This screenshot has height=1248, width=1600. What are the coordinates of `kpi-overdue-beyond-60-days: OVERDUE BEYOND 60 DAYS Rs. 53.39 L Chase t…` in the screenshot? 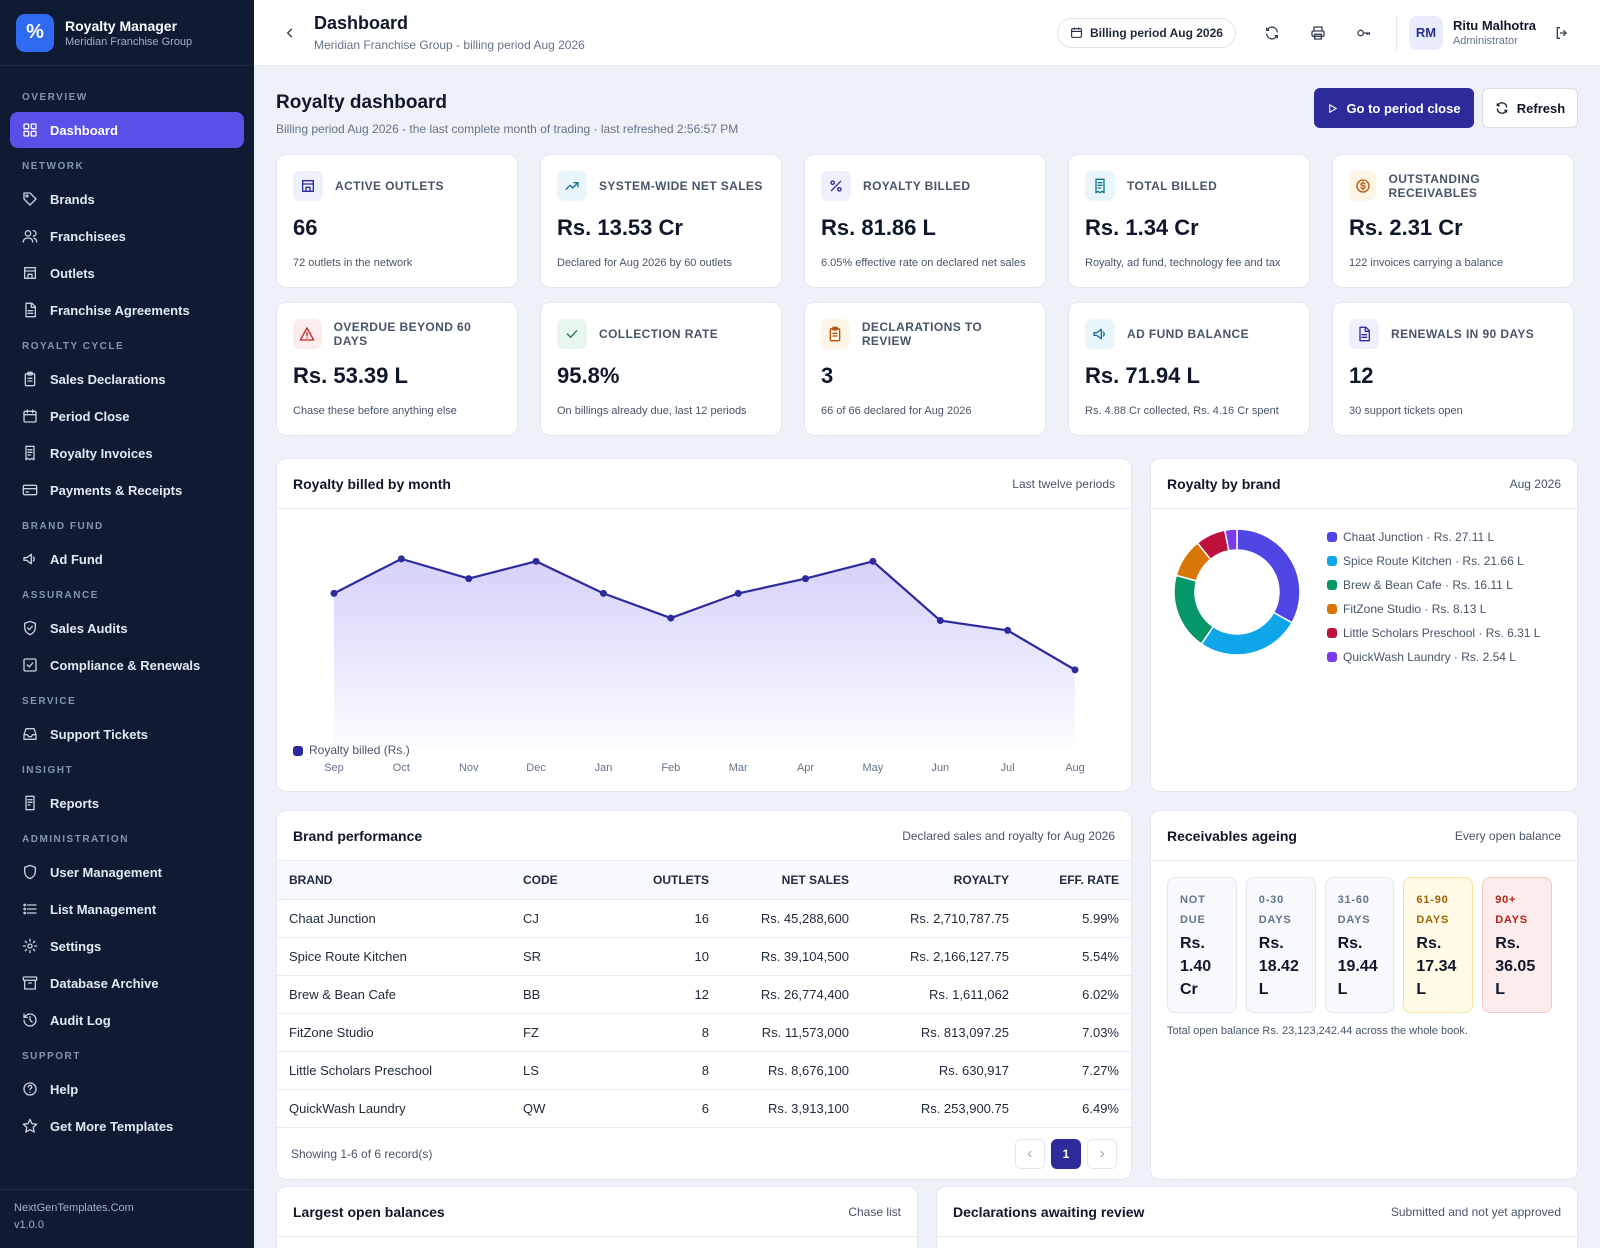 It's located at (397, 369).